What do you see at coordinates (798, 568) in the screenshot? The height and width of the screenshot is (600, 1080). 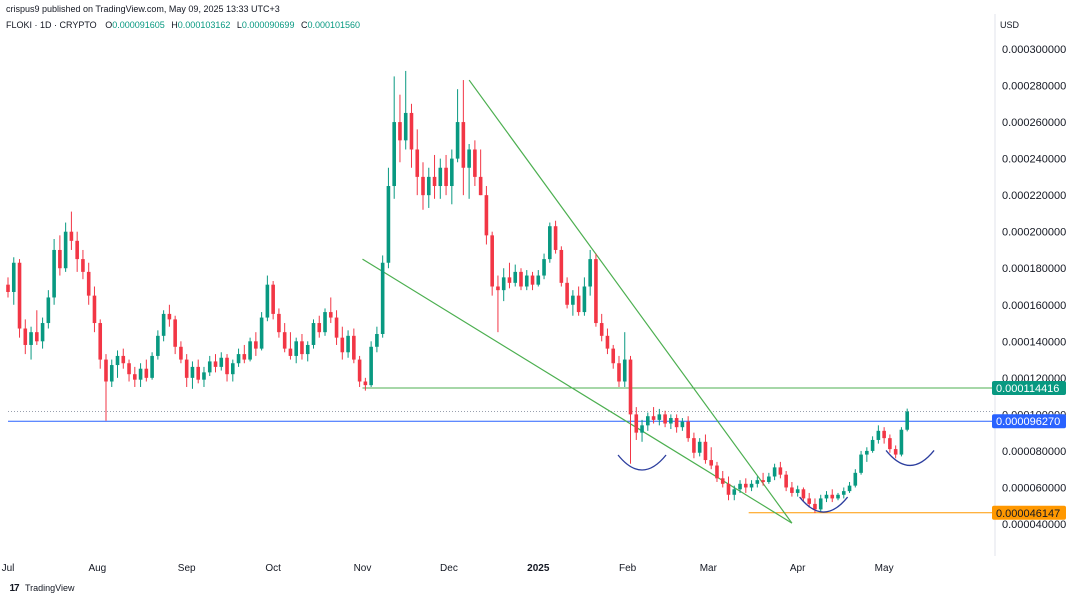 I see `x-tick-label: Apr` at bounding box center [798, 568].